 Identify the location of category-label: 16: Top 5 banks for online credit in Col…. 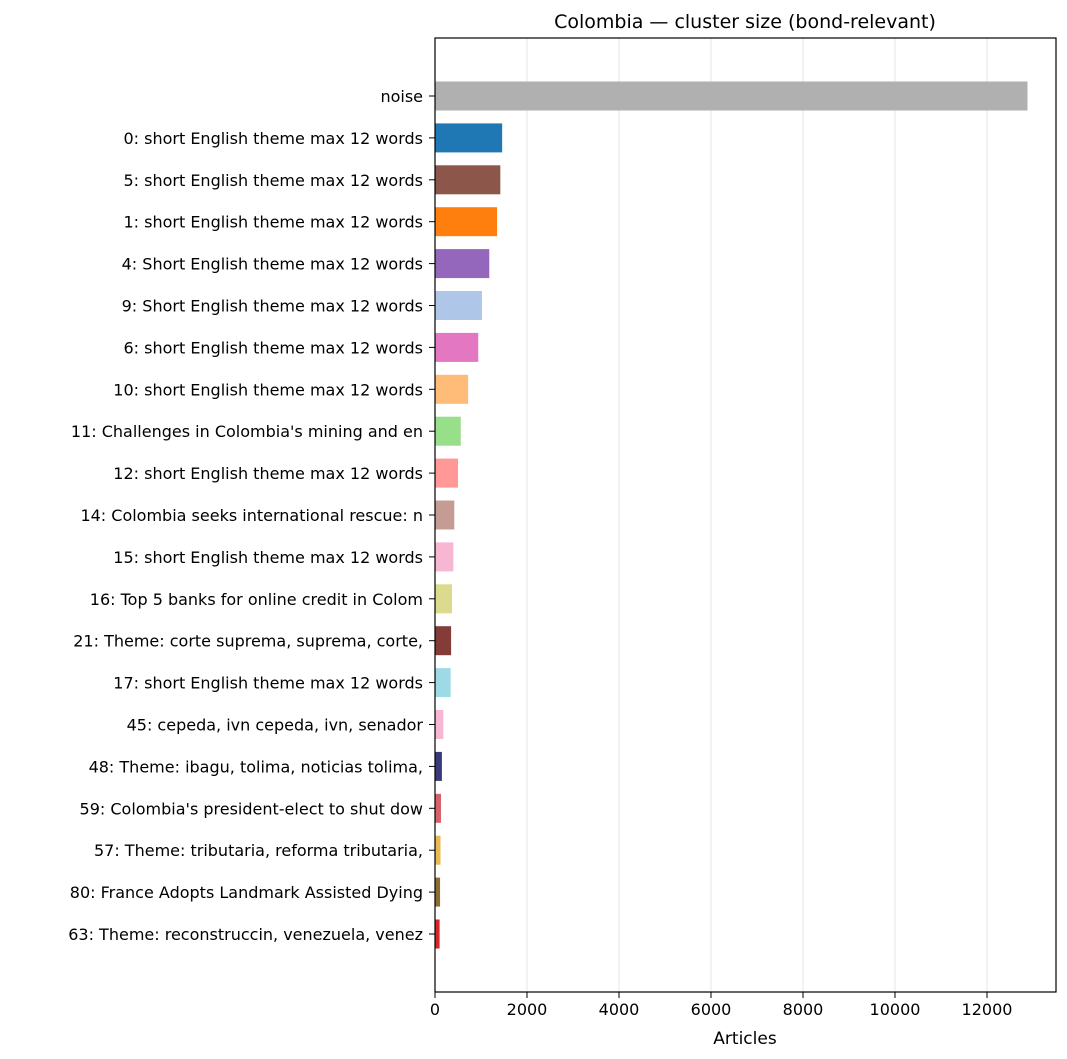
(256, 599).